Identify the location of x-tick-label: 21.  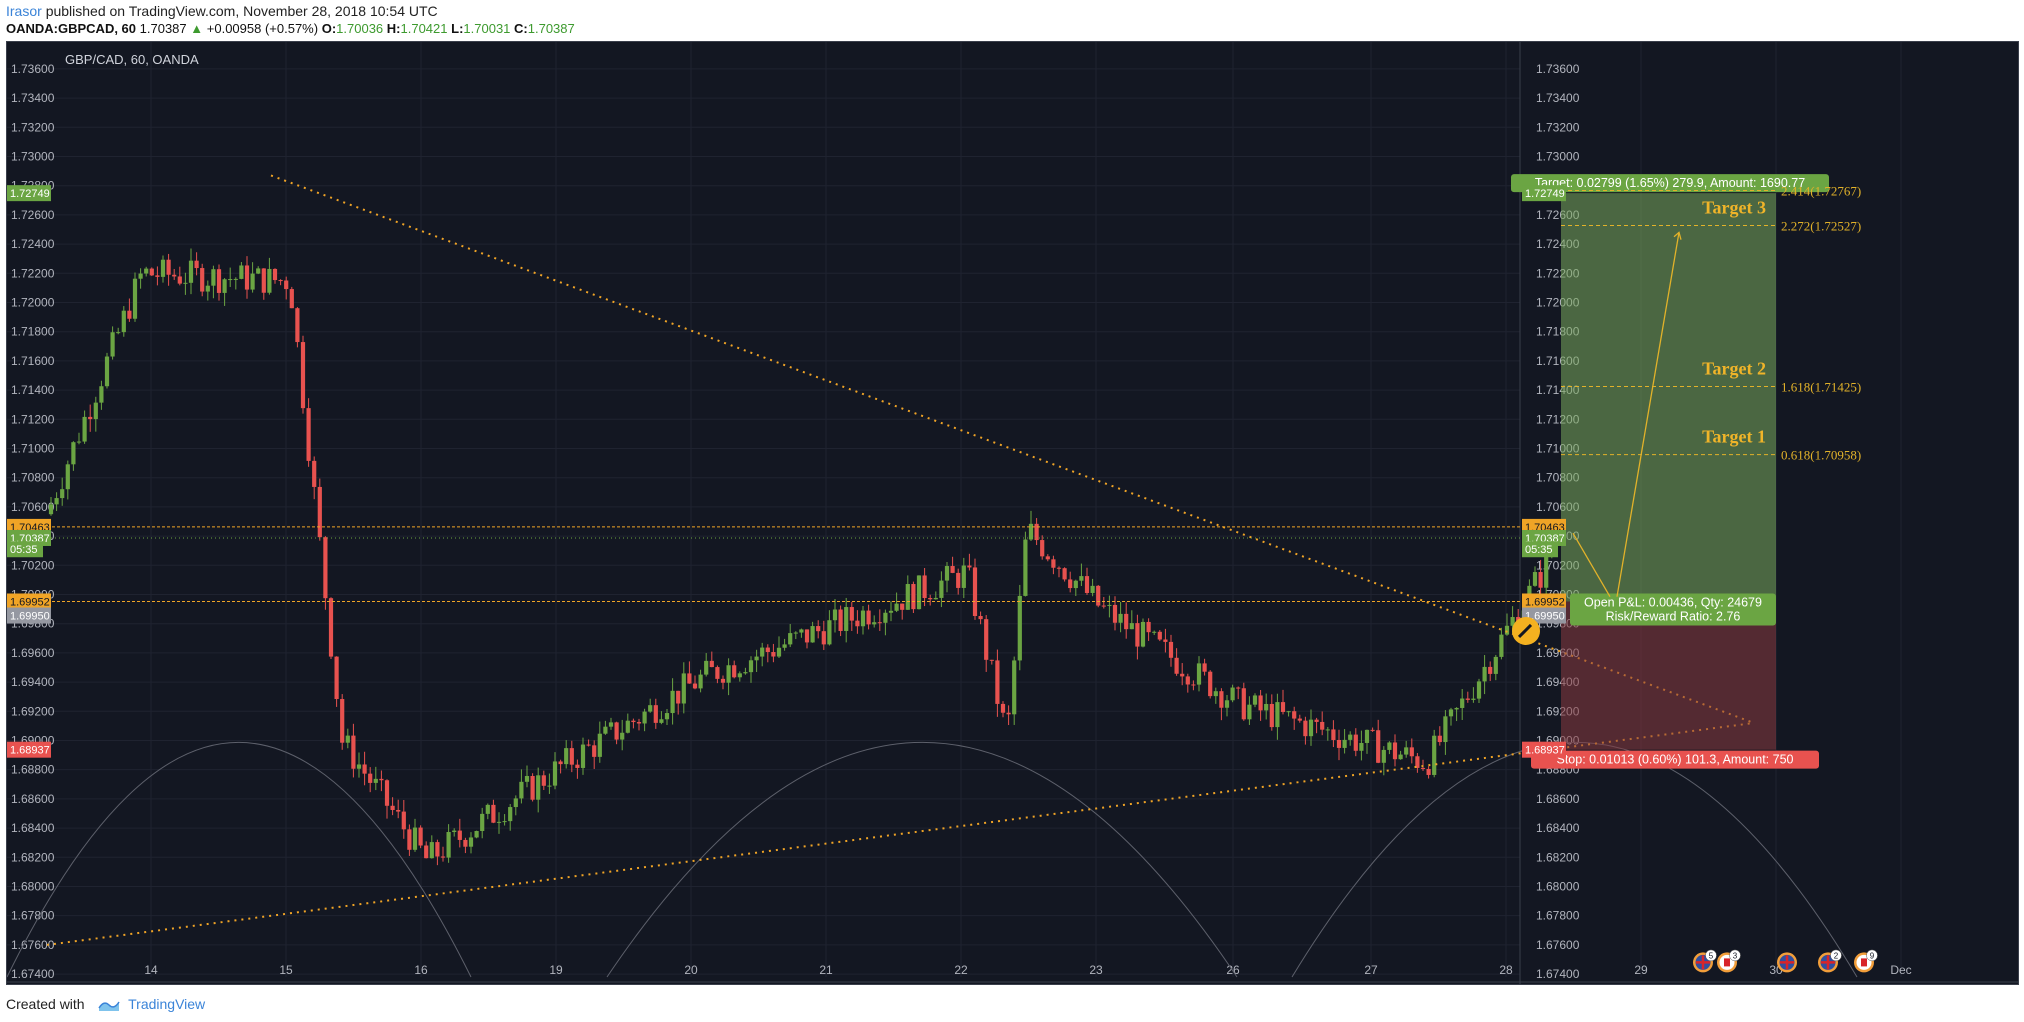
(826, 970).